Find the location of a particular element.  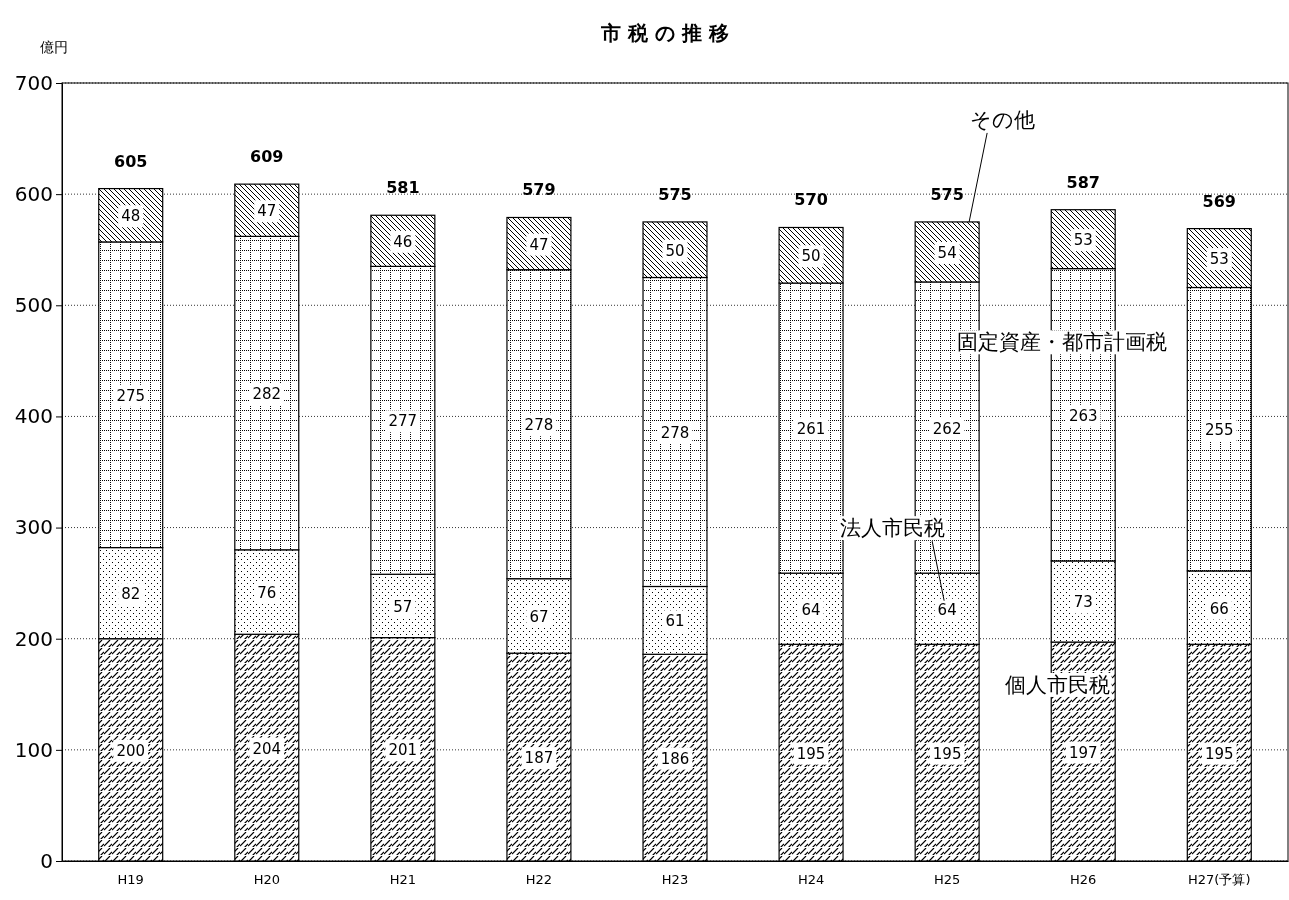

data-label: 200 is located at coordinates (131, 750).